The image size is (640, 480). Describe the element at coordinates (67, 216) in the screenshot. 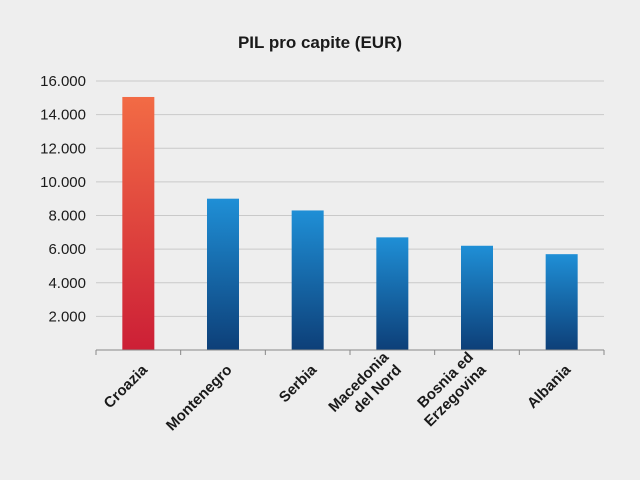

I see `y-tick-label: 8.000` at that location.